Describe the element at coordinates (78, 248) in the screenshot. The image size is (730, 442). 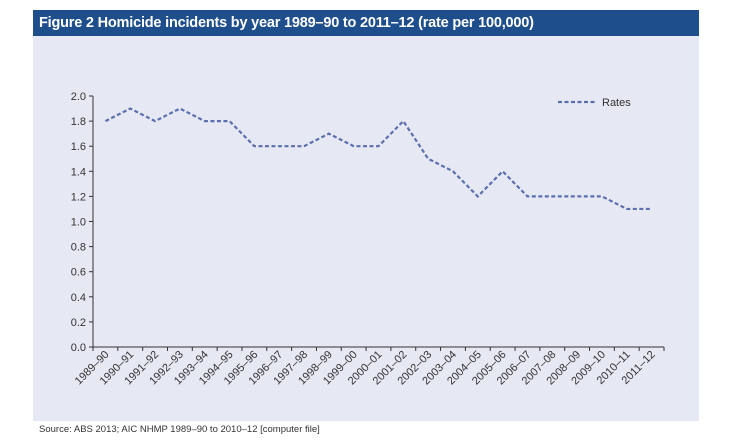
I see `y-tick-label: 0.8` at that location.